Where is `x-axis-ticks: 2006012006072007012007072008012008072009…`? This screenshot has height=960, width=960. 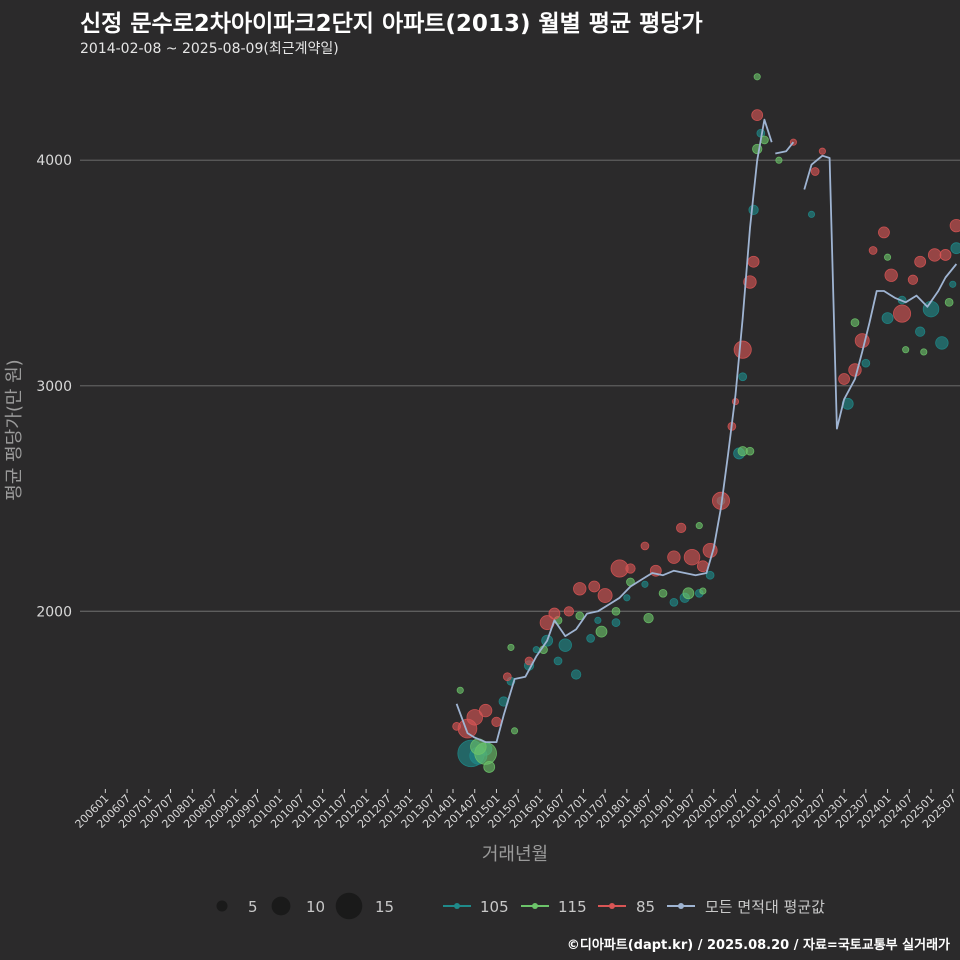 x-axis-ticks: 2006012006072007012007072008012008072009… is located at coordinates (516, 810).